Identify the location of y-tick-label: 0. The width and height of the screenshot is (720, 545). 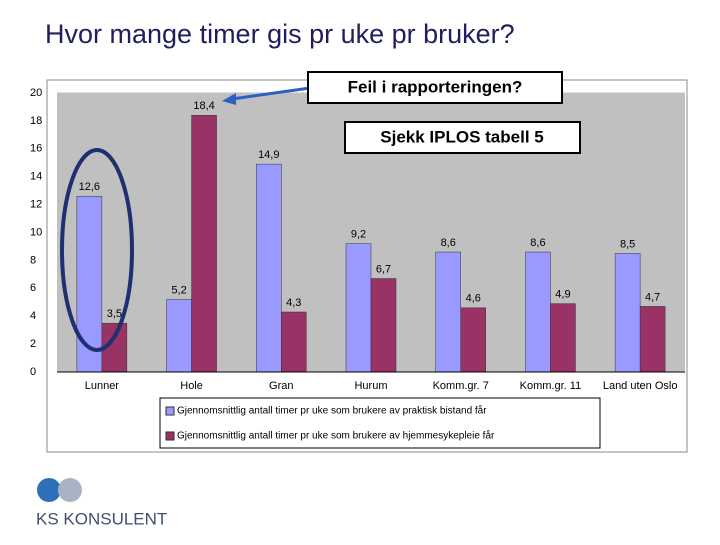
(33, 372).